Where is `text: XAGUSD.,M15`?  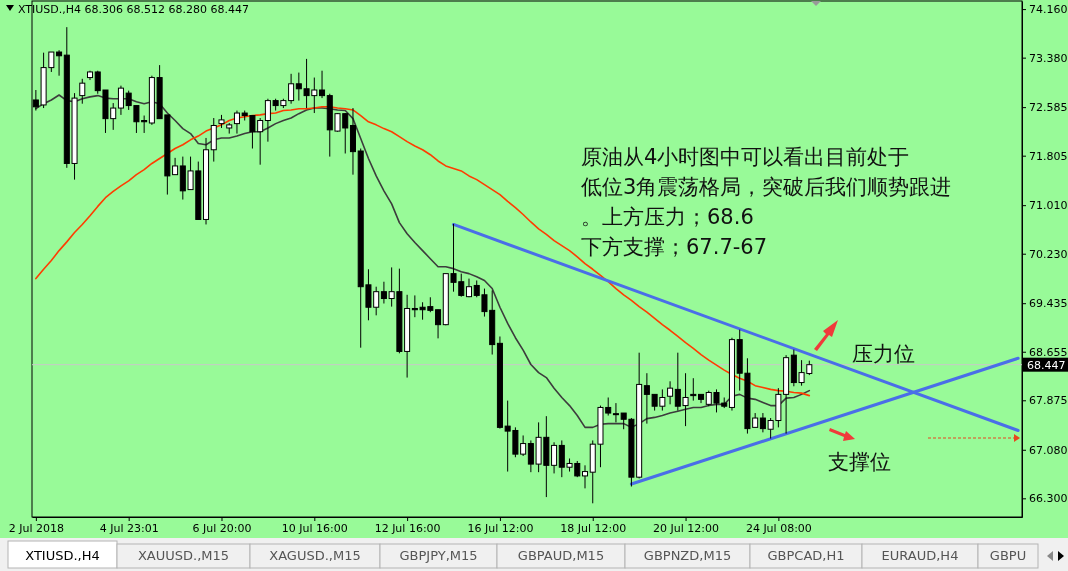
text: XAGUSD.,M15 is located at coordinates (315, 555).